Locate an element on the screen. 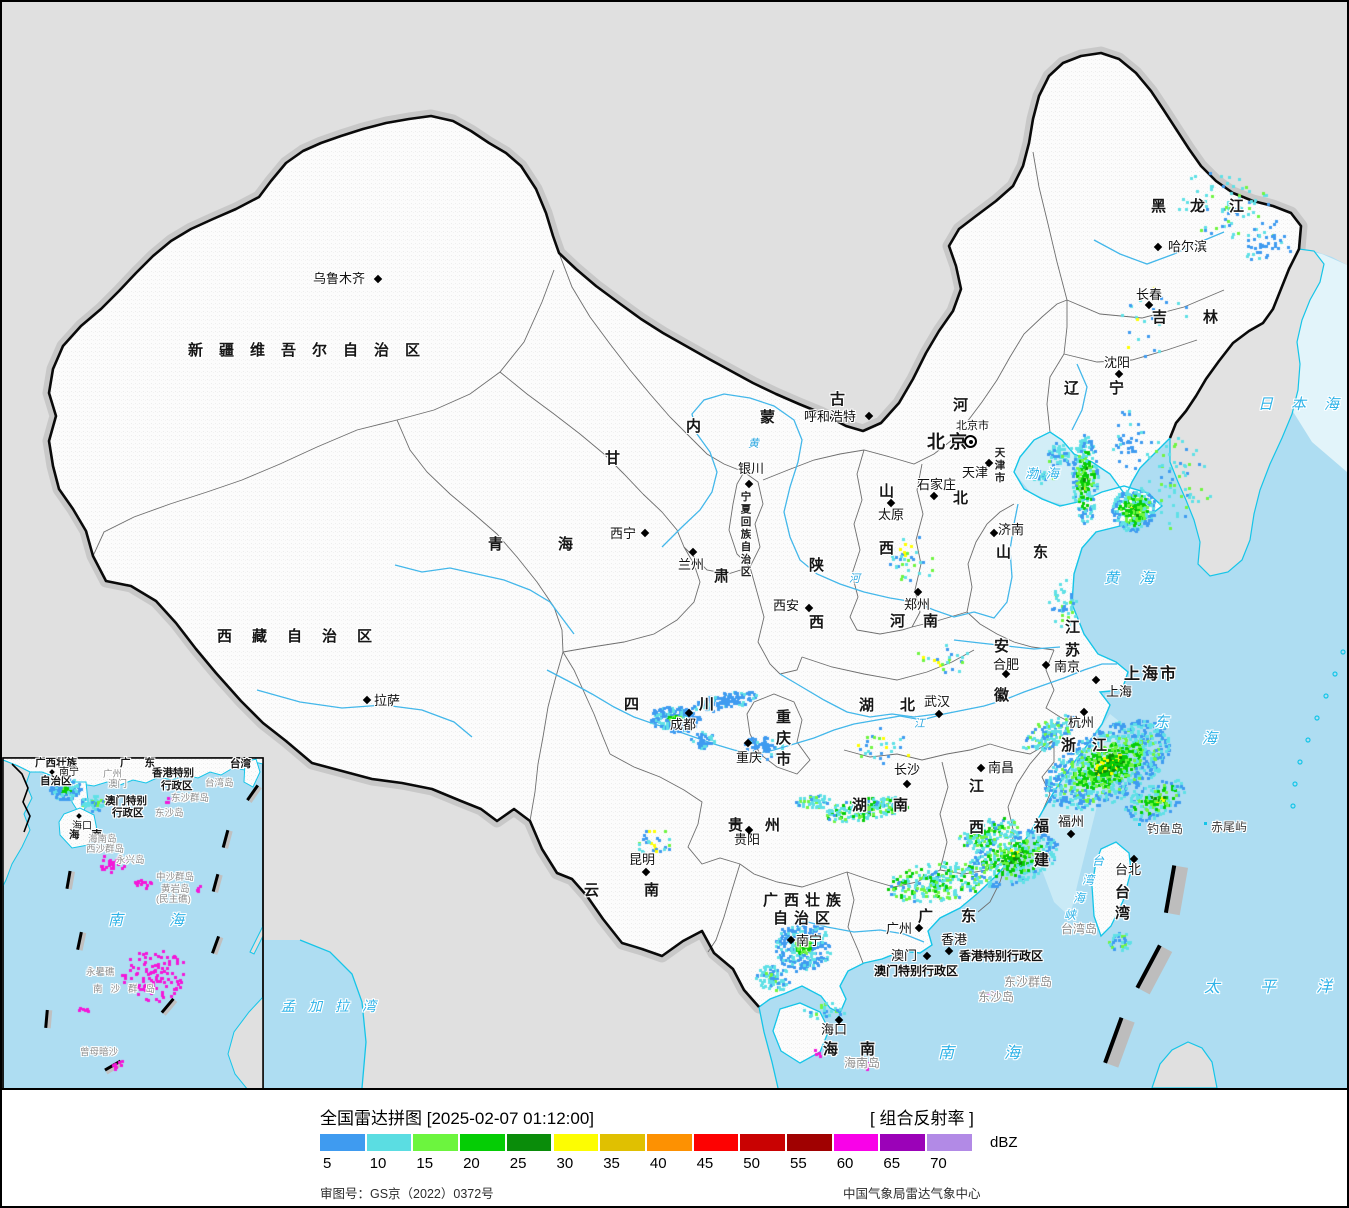  colorbar-tick: 70 is located at coordinates (938, 1163).